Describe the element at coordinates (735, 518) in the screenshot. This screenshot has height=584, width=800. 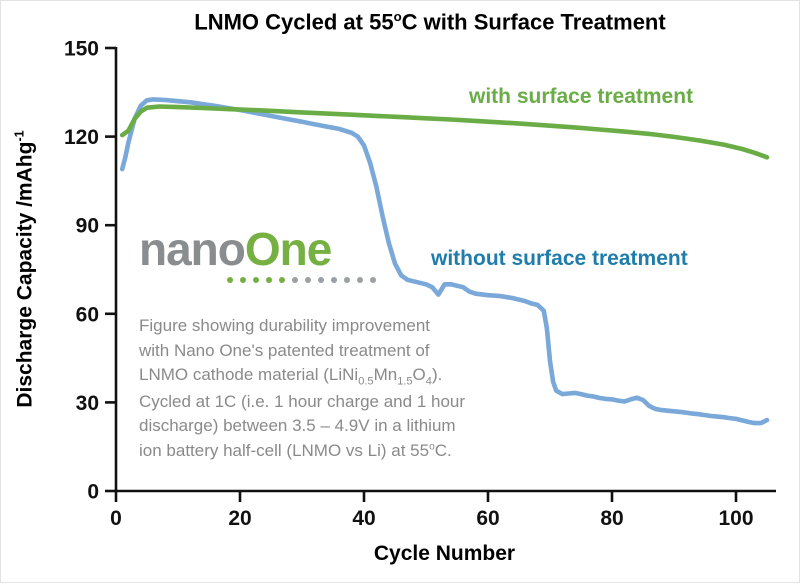
I see `x-tick-label: 100` at that location.